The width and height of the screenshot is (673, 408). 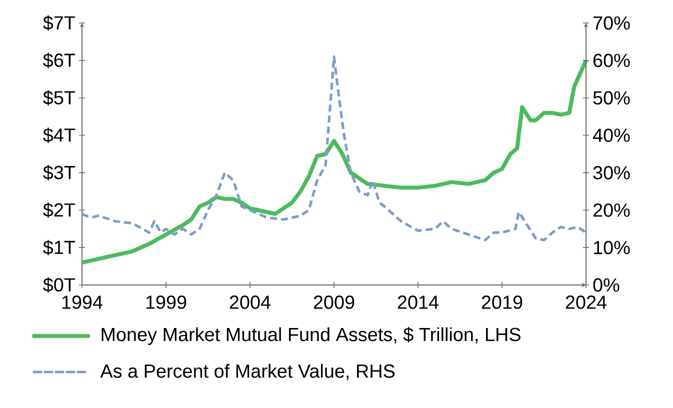 What do you see at coordinates (59, 135) in the screenshot?
I see `y-tick-label: $4T` at bounding box center [59, 135].